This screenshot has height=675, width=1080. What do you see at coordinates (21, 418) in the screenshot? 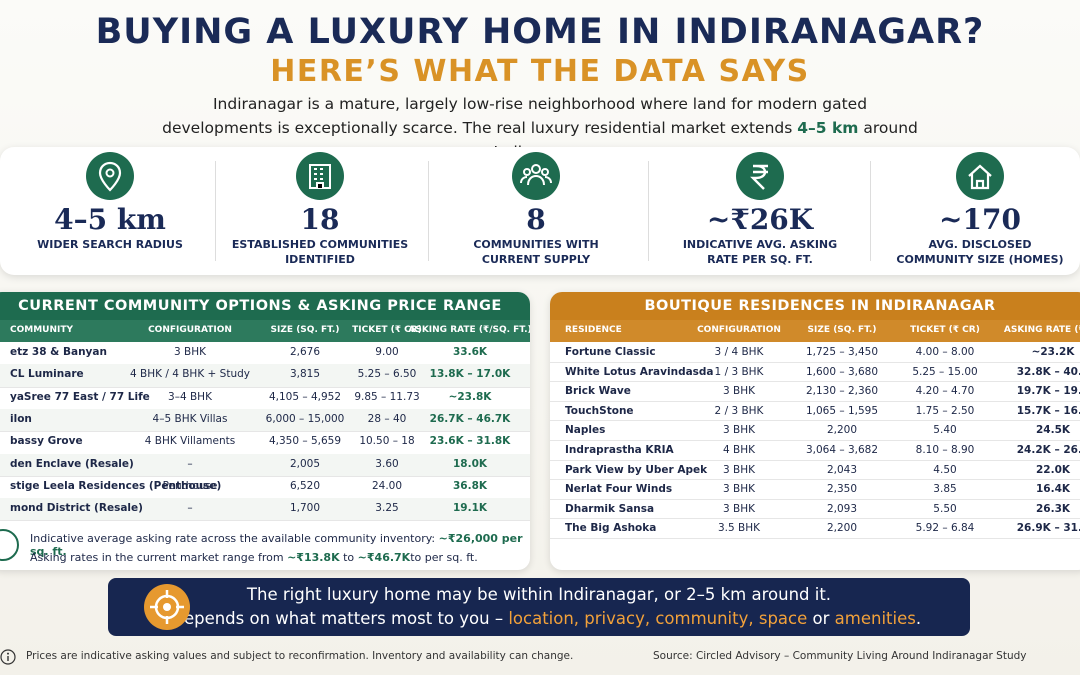
I see `table-cell: ilon` at bounding box center [21, 418].